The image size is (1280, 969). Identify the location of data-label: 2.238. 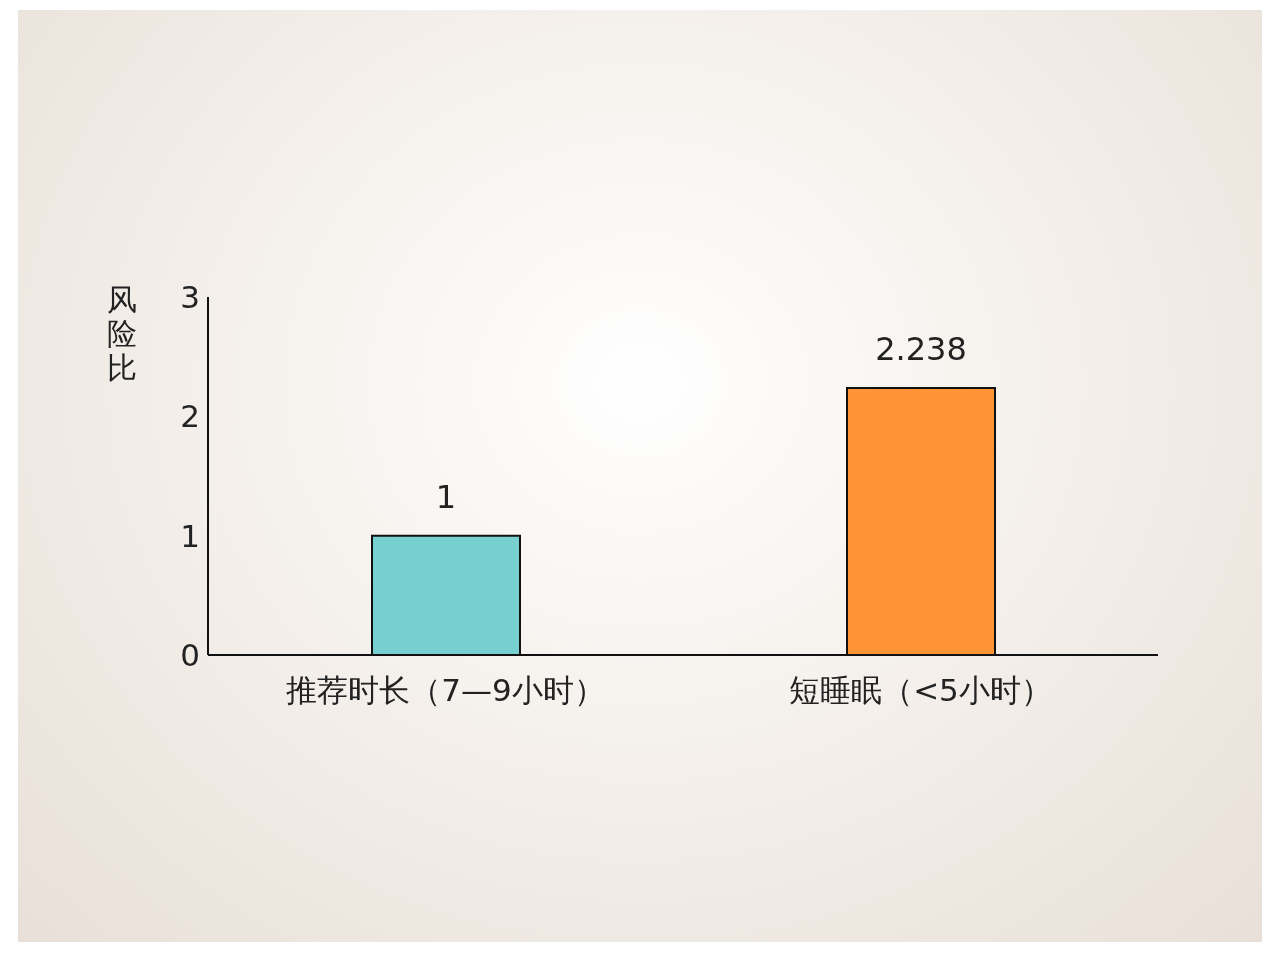
(921, 348).